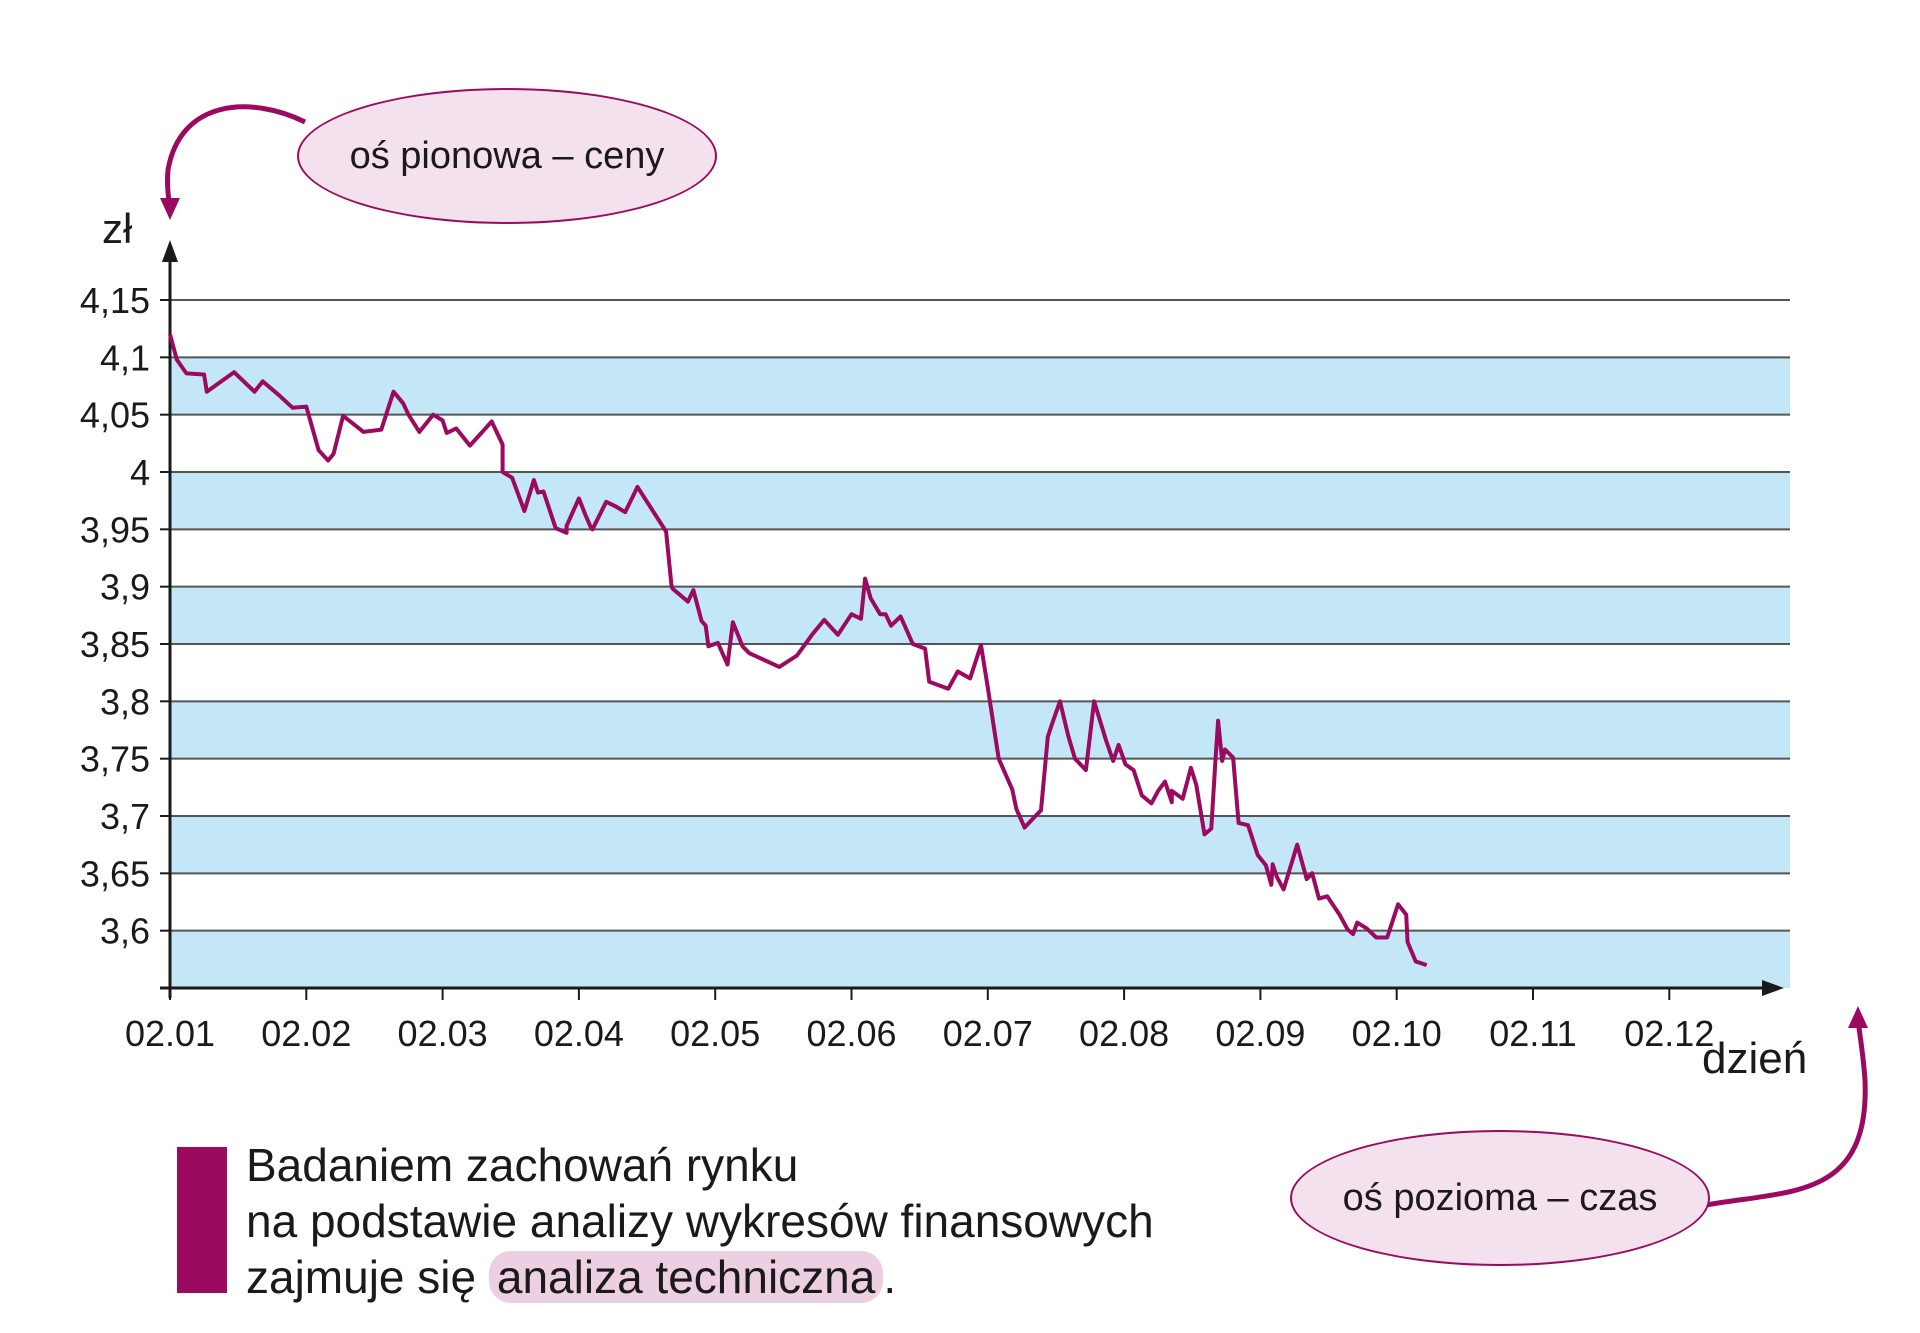 The width and height of the screenshot is (1920, 1333). What do you see at coordinates (686, 1277) in the screenshot?
I see `highlighted-term: analiza techniczna` at bounding box center [686, 1277].